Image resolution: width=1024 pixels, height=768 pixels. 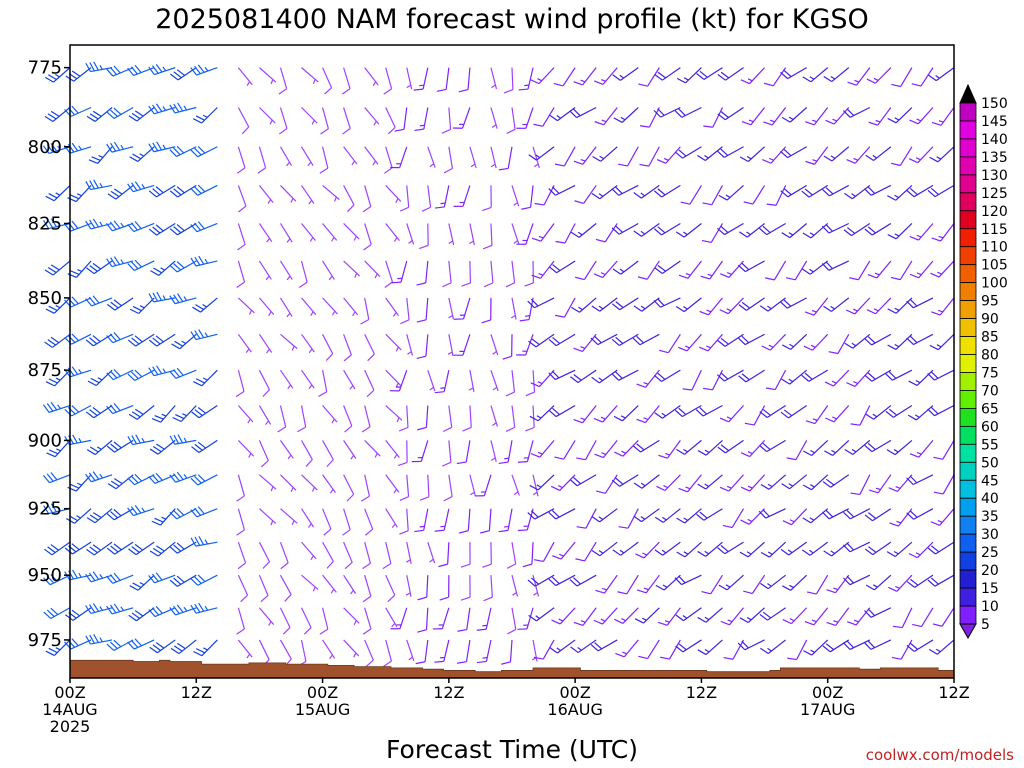 I want to click on colorbar-tick-label: 5, so click(x=985, y=625).